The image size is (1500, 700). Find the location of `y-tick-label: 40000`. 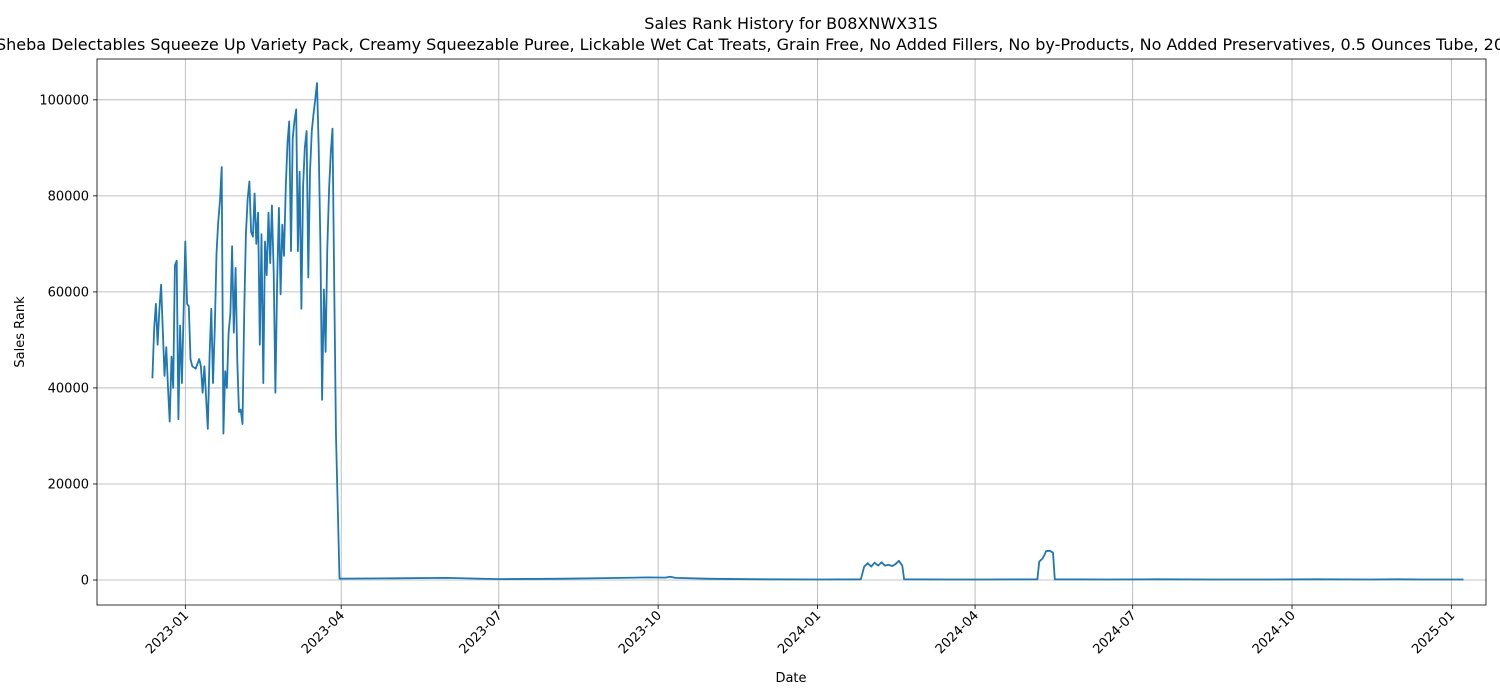

y-tick-label: 40000 is located at coordinates (68, 388).